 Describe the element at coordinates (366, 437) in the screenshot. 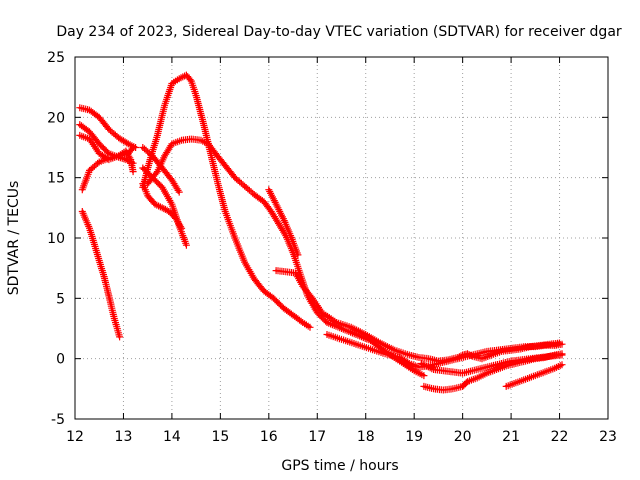

I see `x-tick-label: 18` at that location.